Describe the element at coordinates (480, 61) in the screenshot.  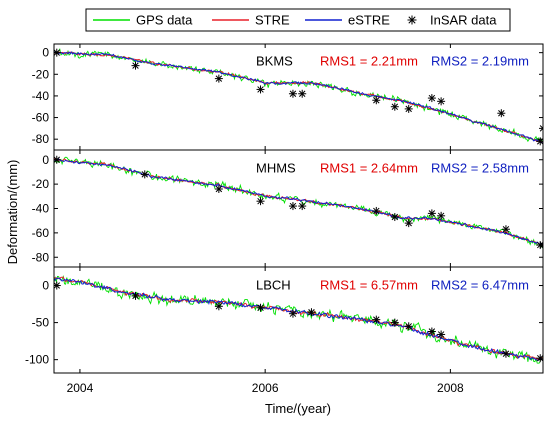
I see `rms2-label: RMS2 = 2.19mm` at that location.